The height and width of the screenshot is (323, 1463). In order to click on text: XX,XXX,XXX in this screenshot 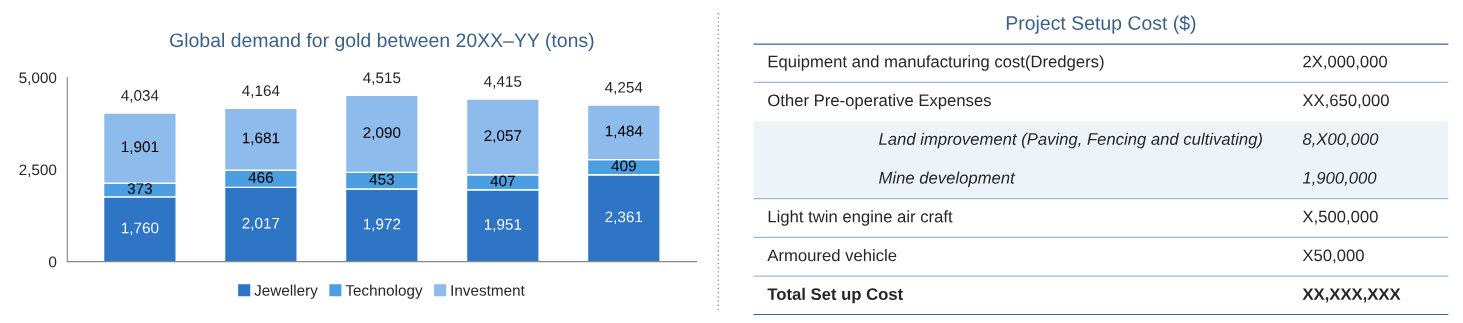, I will do `click(1351, 295)`.